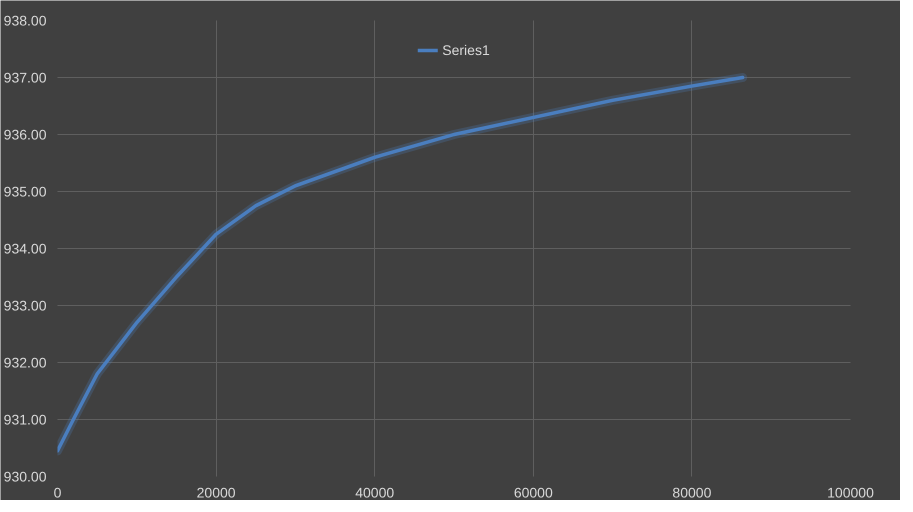  Describe the element at coordinates (850, 492) in the screenshot. I see `x-tick-label: 100000` at that location.